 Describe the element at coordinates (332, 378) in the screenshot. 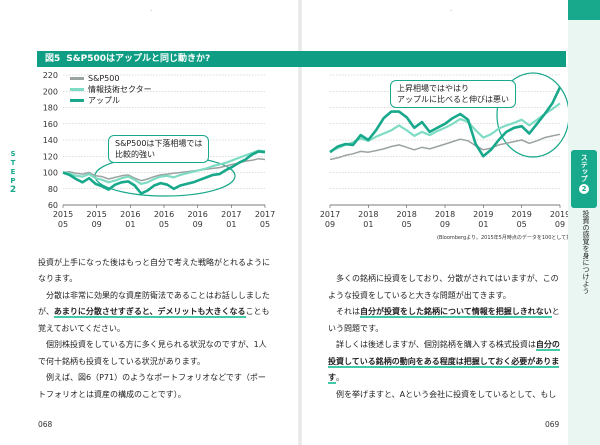

I see `highlight-text: す` at that location.